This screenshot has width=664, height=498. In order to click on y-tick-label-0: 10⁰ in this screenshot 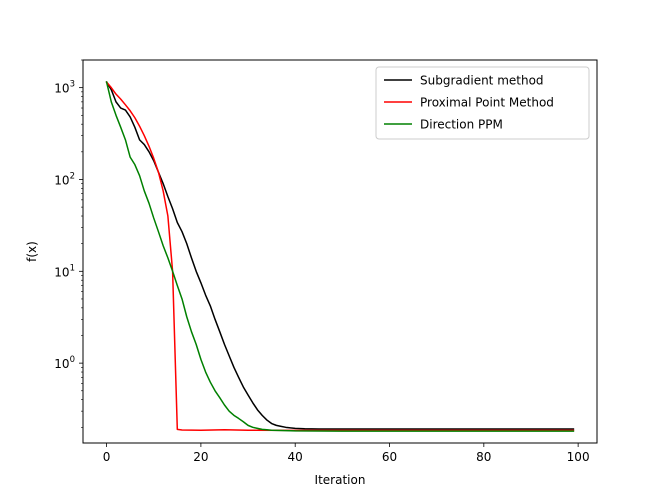, I will do `click(64, 363)`.